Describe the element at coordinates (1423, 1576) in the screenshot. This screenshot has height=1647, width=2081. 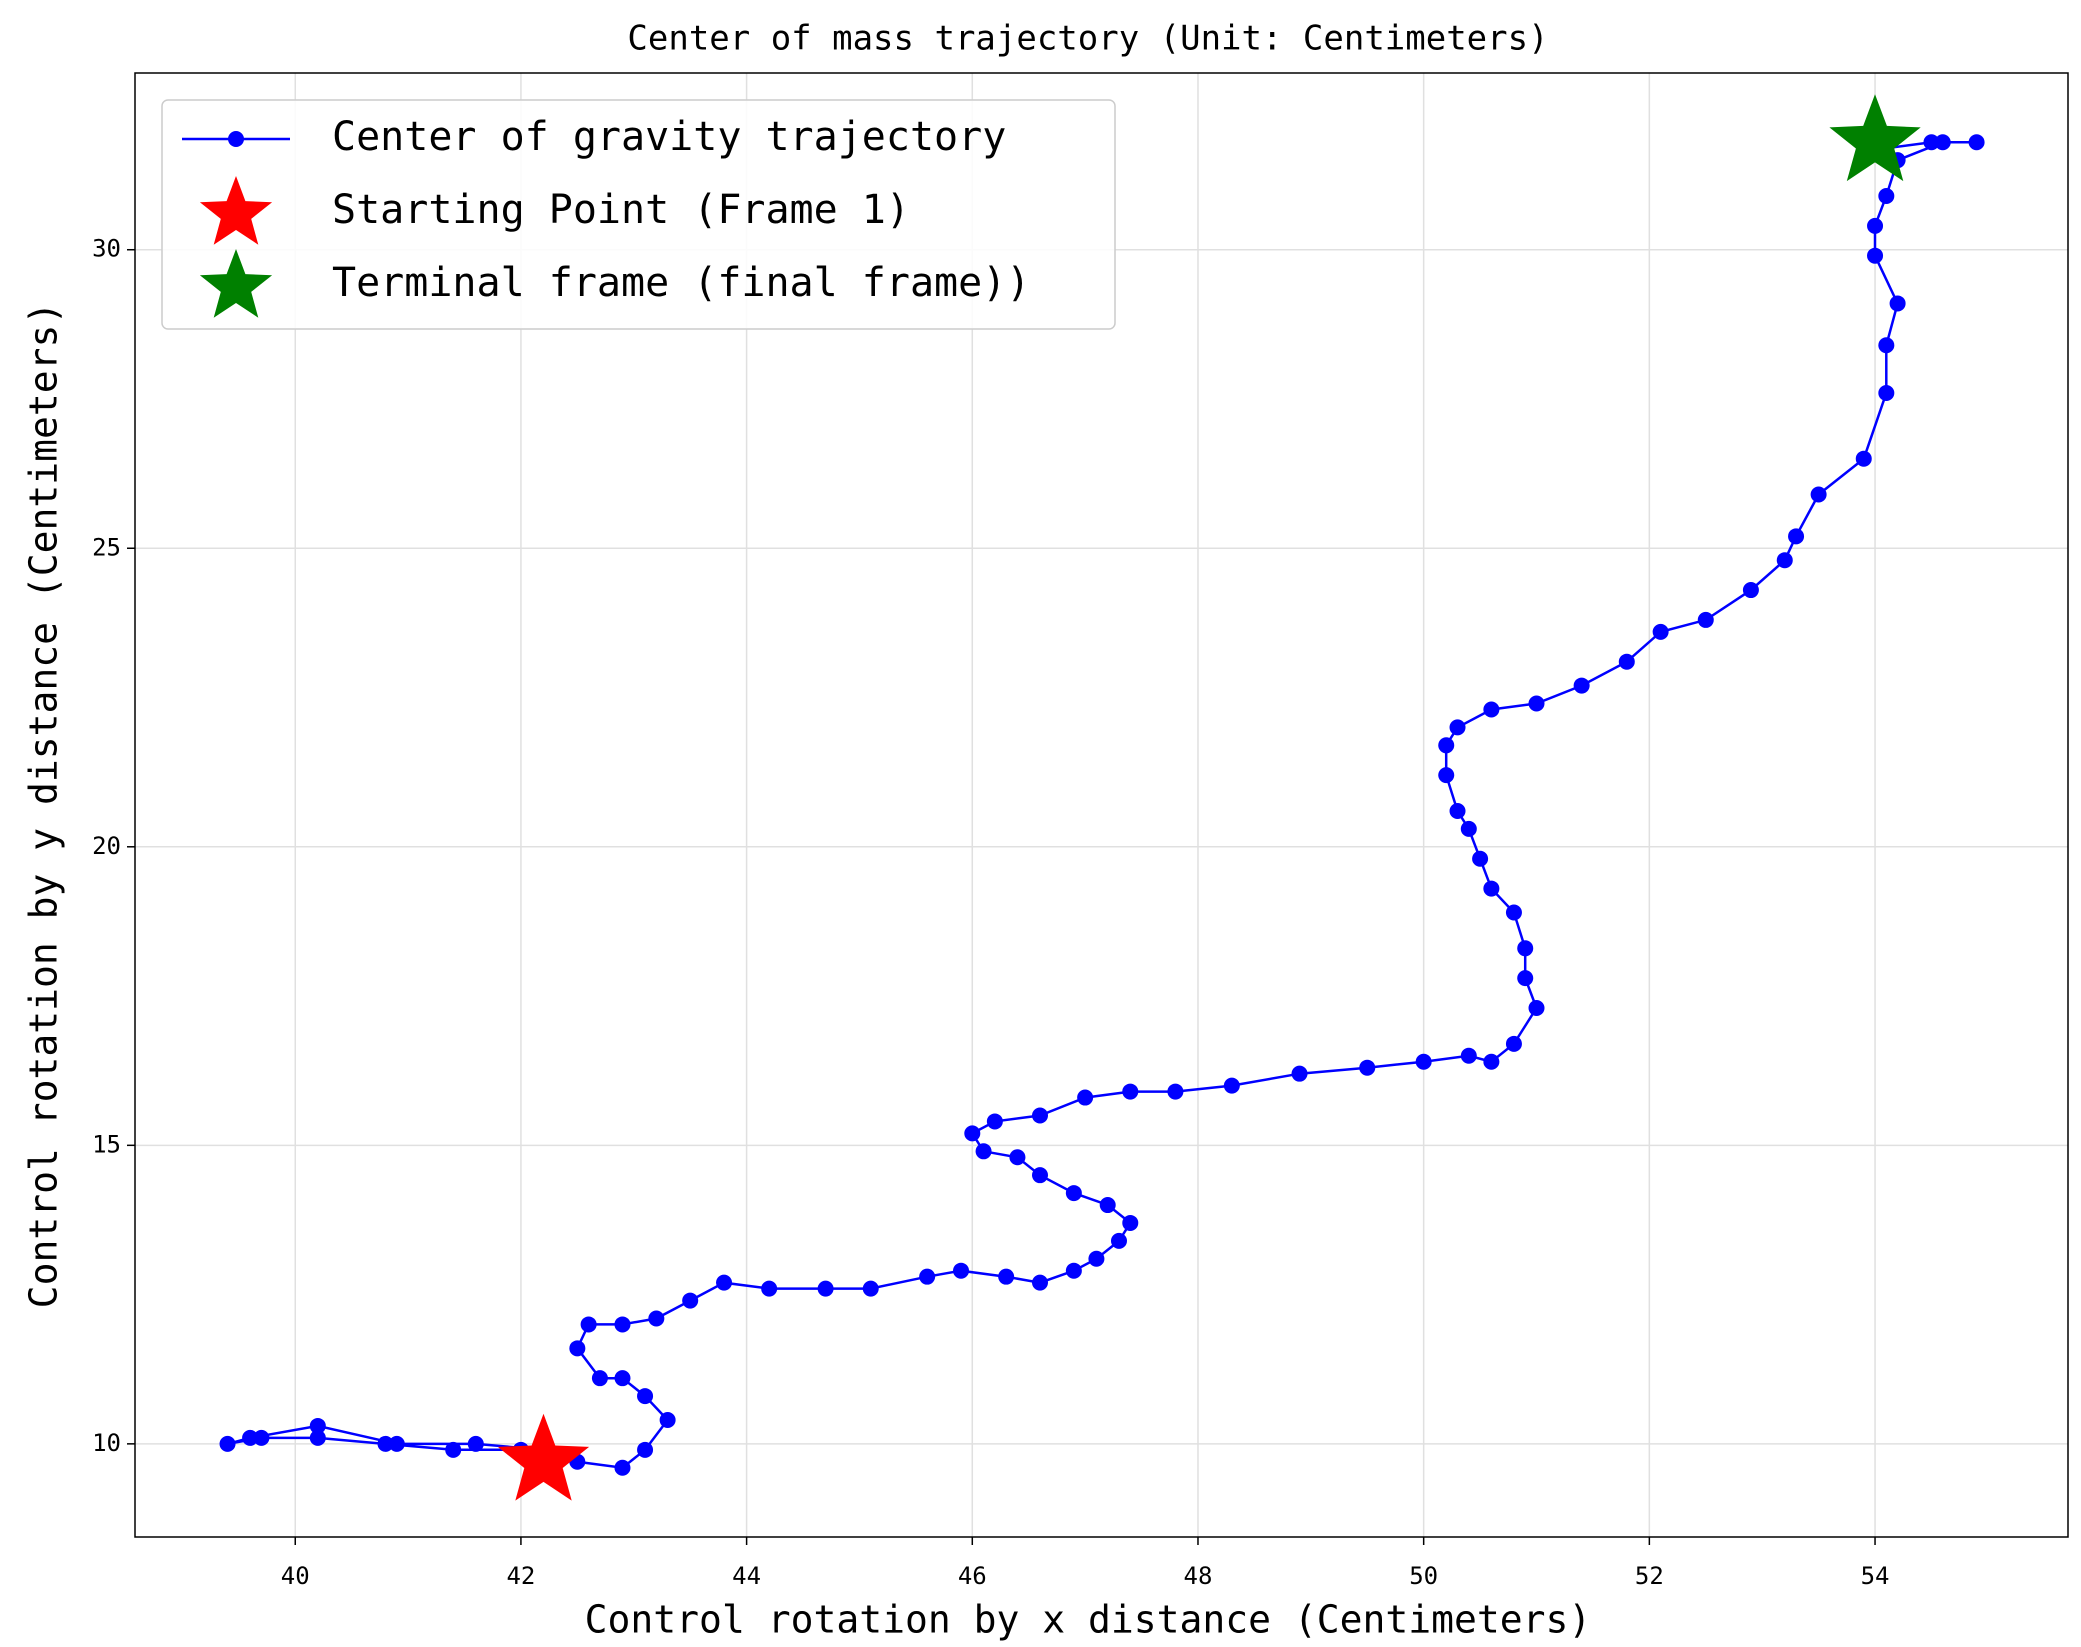
I see `x-tick-label: 50` at that location.